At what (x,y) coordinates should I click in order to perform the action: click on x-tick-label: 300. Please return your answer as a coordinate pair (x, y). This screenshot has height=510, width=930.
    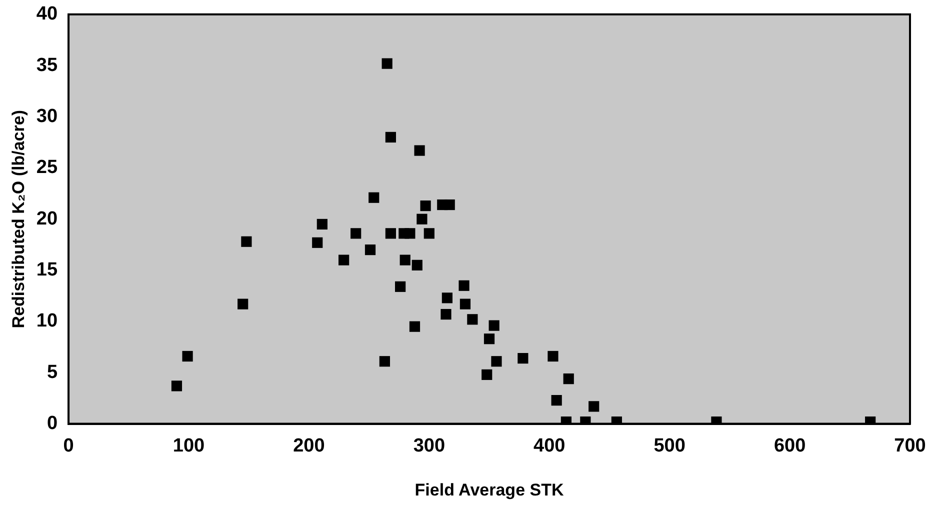
    Looking at the image, I should click on (429, 445).